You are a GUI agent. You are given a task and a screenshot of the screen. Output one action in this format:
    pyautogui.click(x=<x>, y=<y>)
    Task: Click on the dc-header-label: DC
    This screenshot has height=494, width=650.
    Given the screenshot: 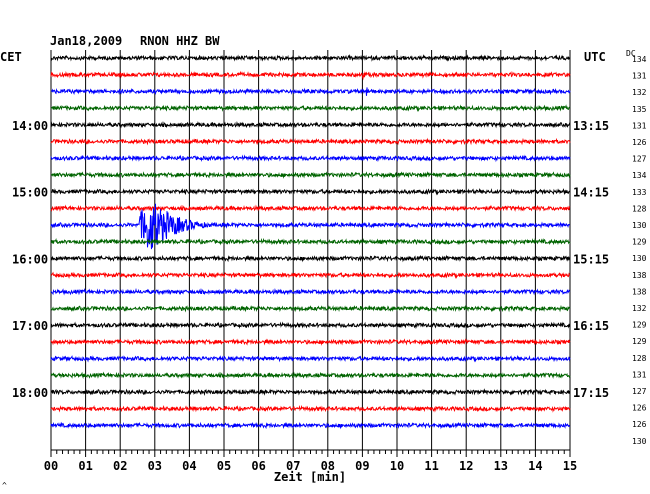 What is the action you would take?
    pyautogui.click(x=631, y=53)
    